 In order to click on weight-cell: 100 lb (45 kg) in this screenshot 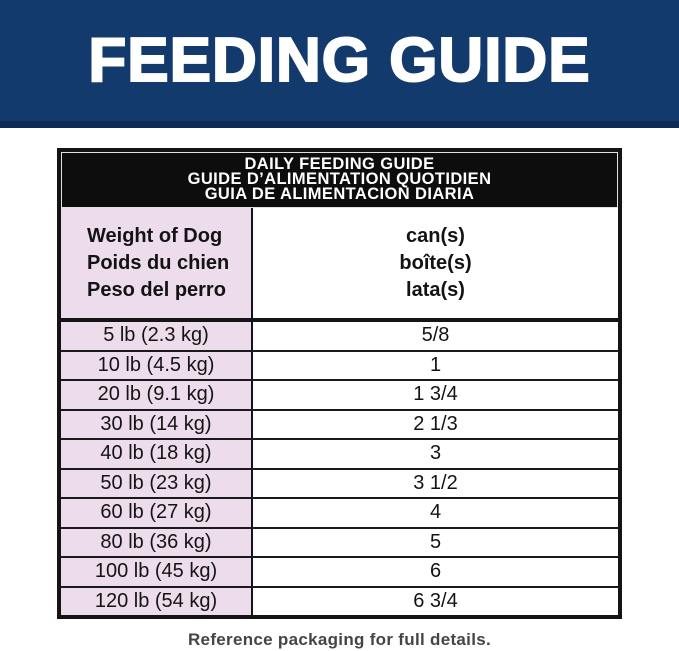, I will do `click(157, 572)`.